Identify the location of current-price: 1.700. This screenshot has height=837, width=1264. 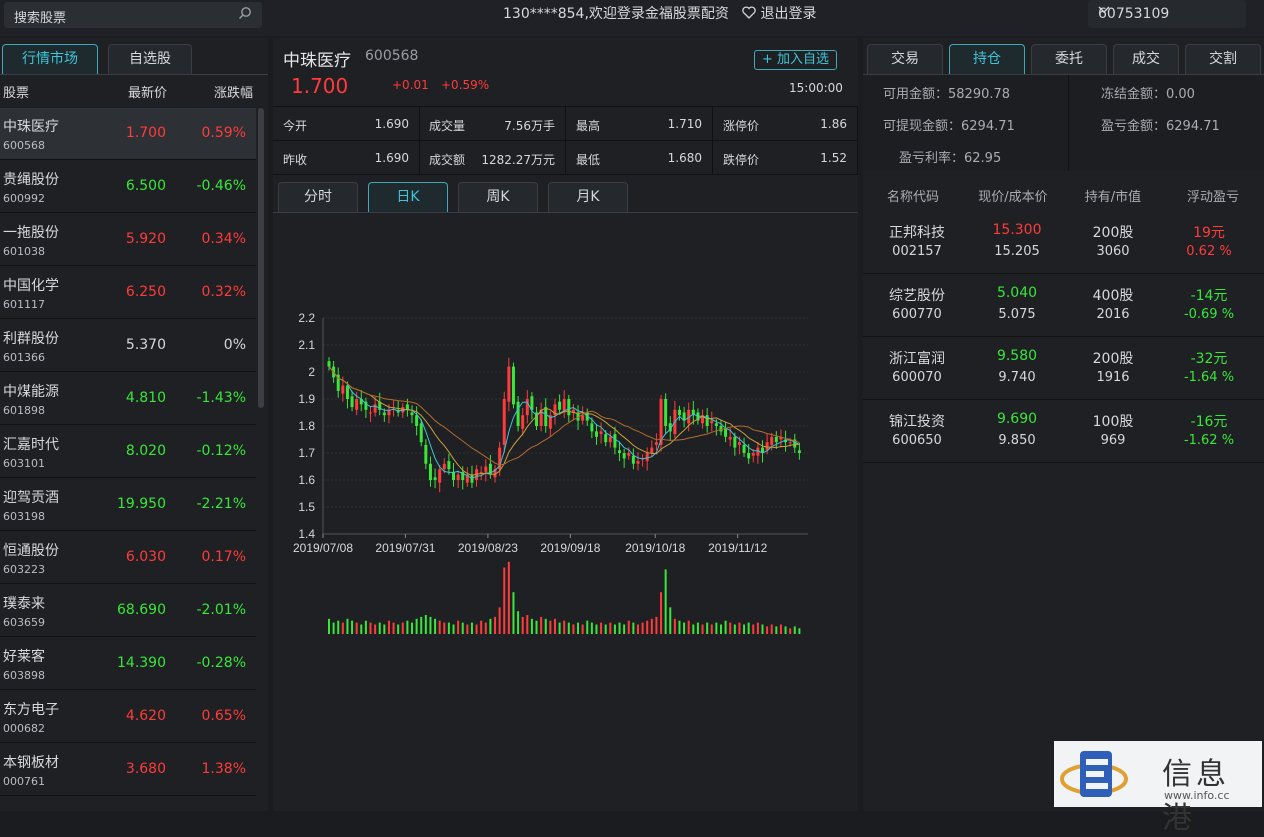
(320, 86).